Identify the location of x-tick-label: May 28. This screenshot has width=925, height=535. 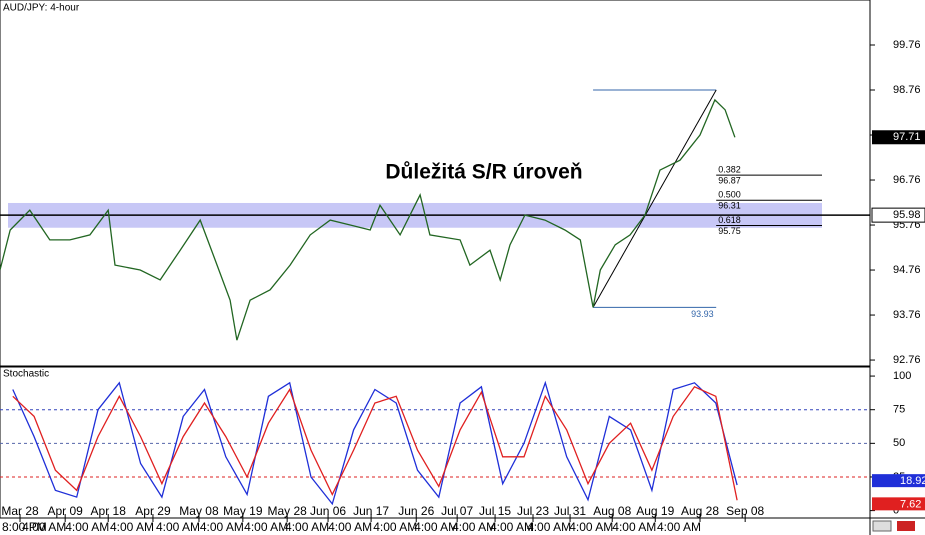
(287, 511).